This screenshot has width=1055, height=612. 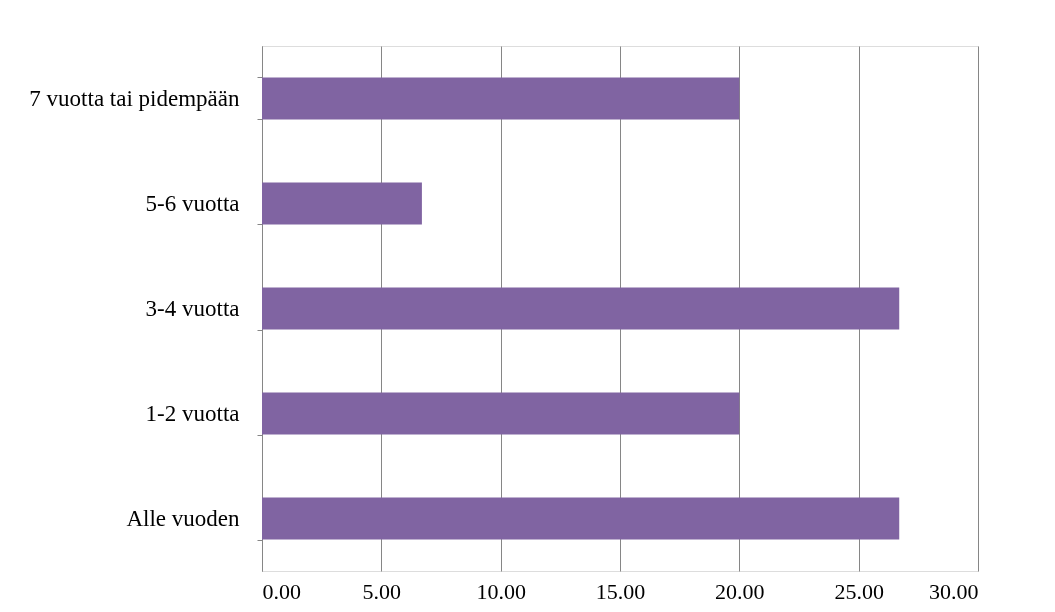 What do you see at coordinates (382, 591) in the screenshot?
I see `x-tick-label: 5.00` at bounding box center [382, 591].